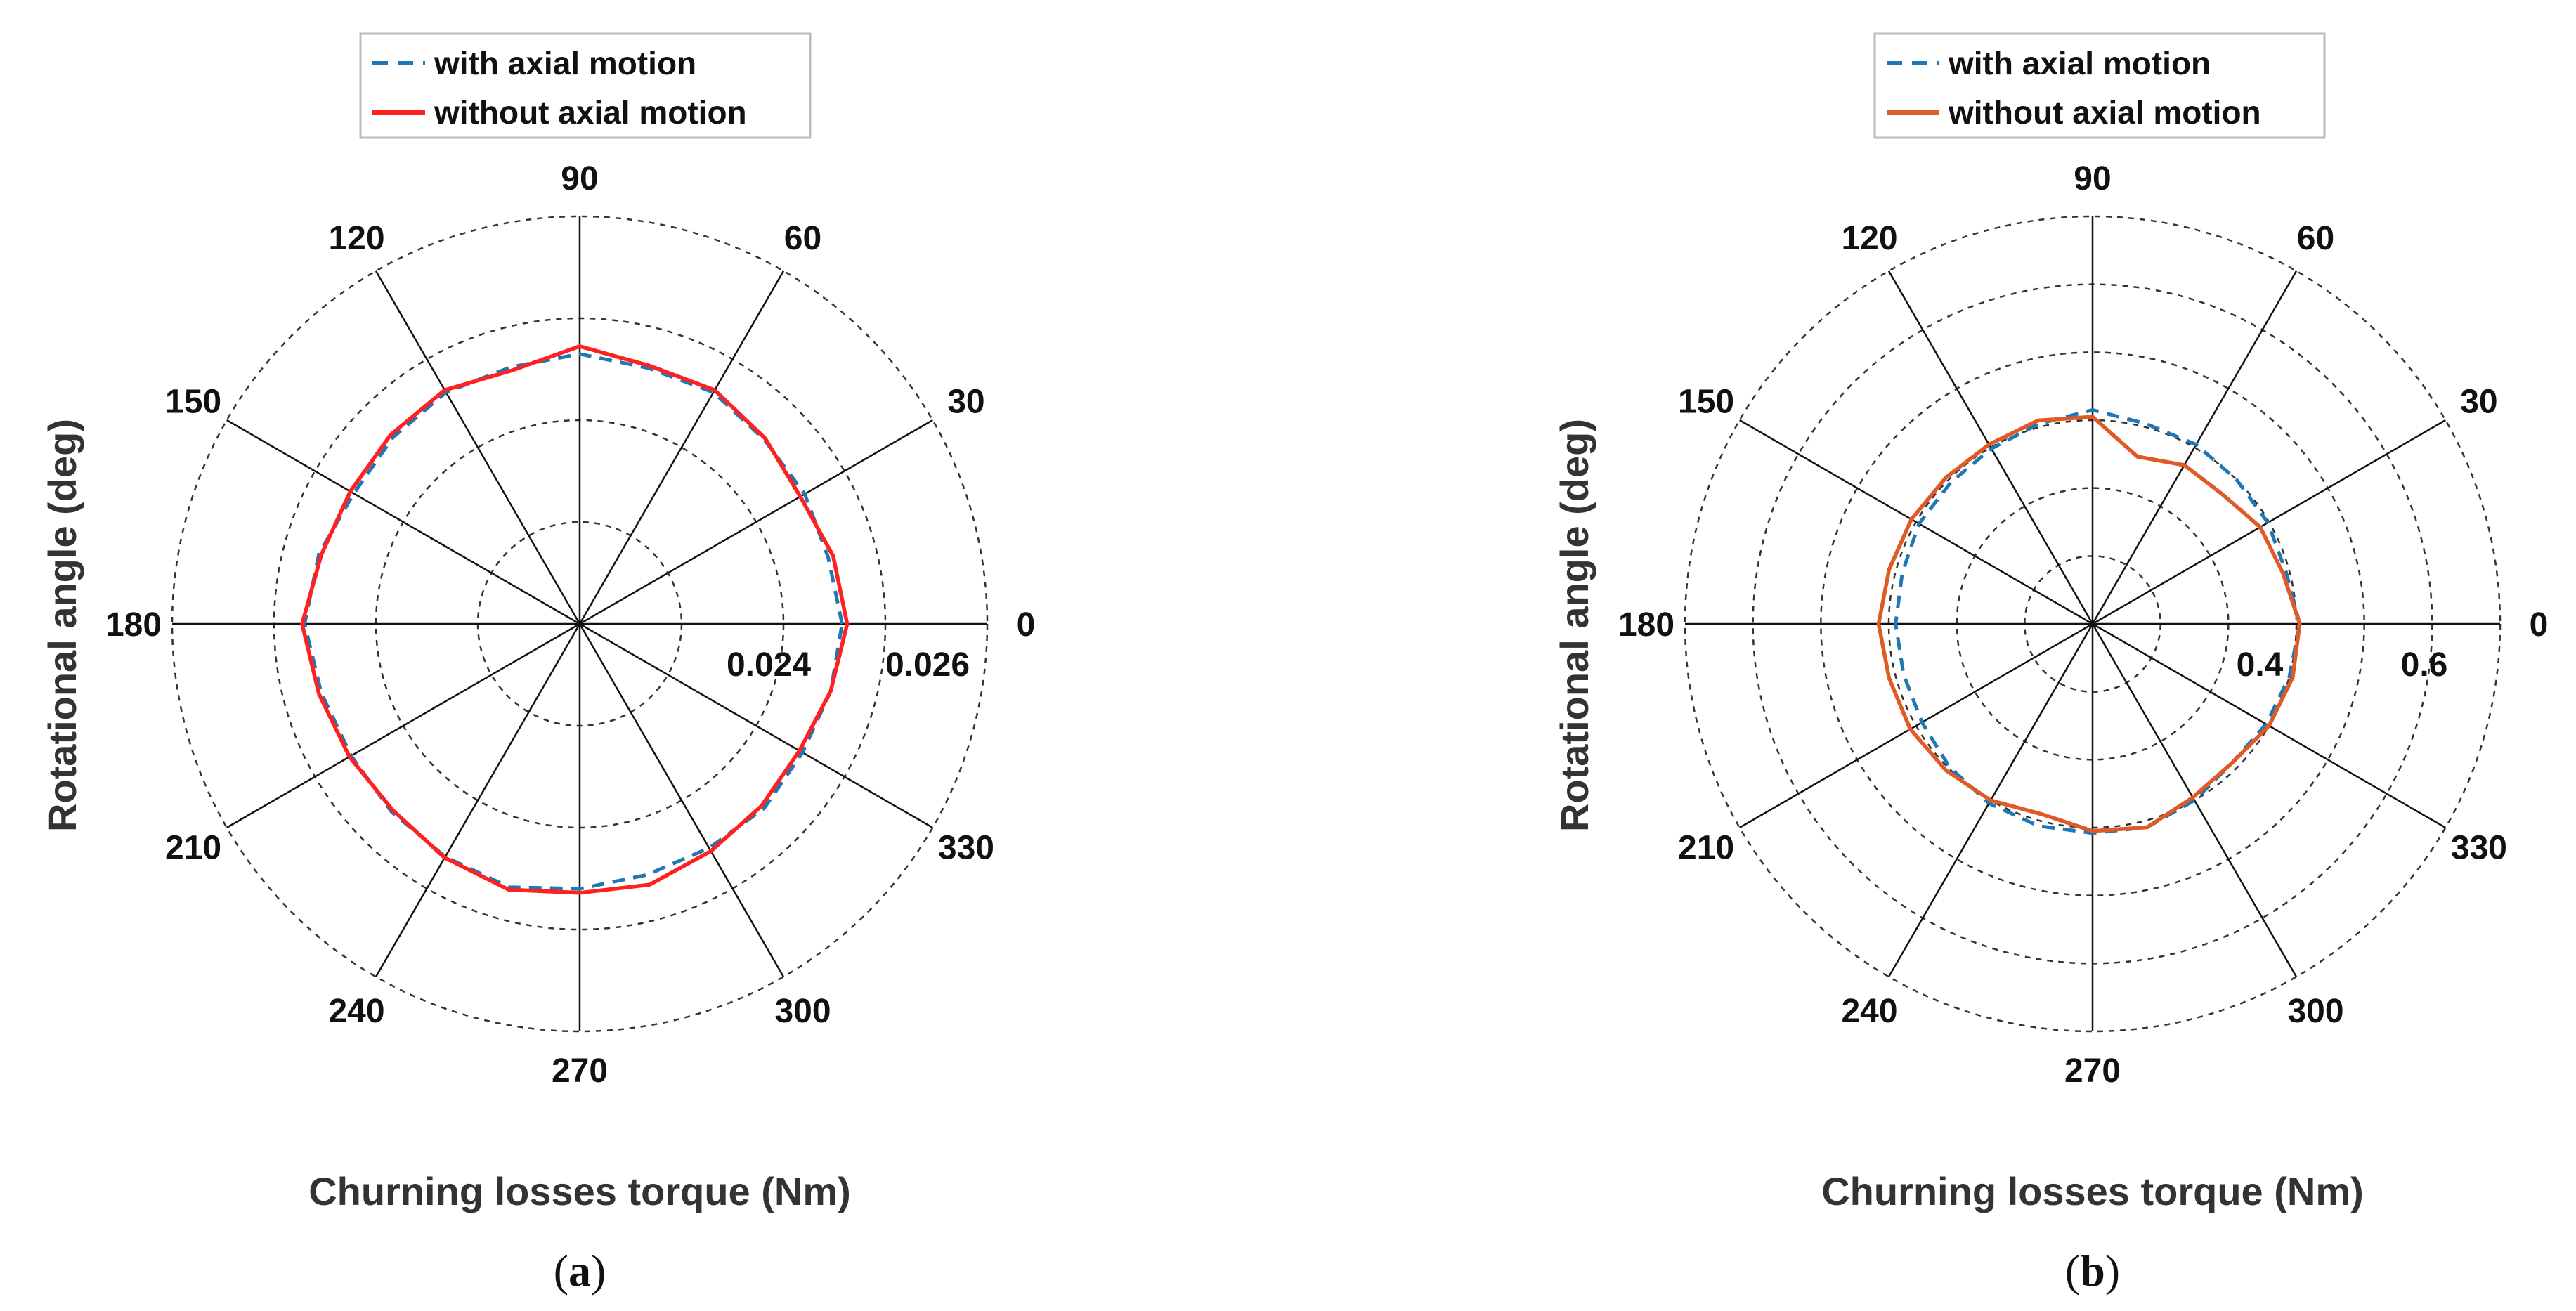 This screenshot has width=2576, height=1311. What do you see at coordinates (2479, 849) in the screenshot?
I see `panel-b-angle-tick-label: 330` at bounding box center [2479, 849].